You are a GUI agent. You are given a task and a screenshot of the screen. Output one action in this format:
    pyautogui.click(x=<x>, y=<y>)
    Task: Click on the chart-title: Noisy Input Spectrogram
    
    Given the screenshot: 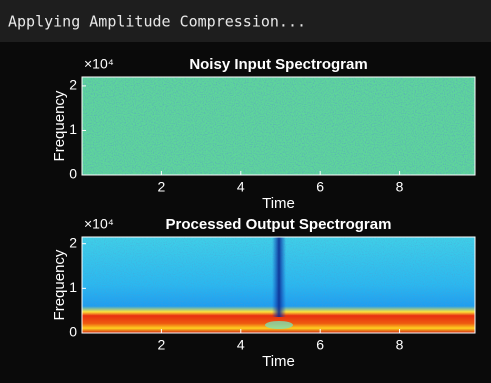 What is the action you would take?
    pyautogui.click(x=278, y=64)
    